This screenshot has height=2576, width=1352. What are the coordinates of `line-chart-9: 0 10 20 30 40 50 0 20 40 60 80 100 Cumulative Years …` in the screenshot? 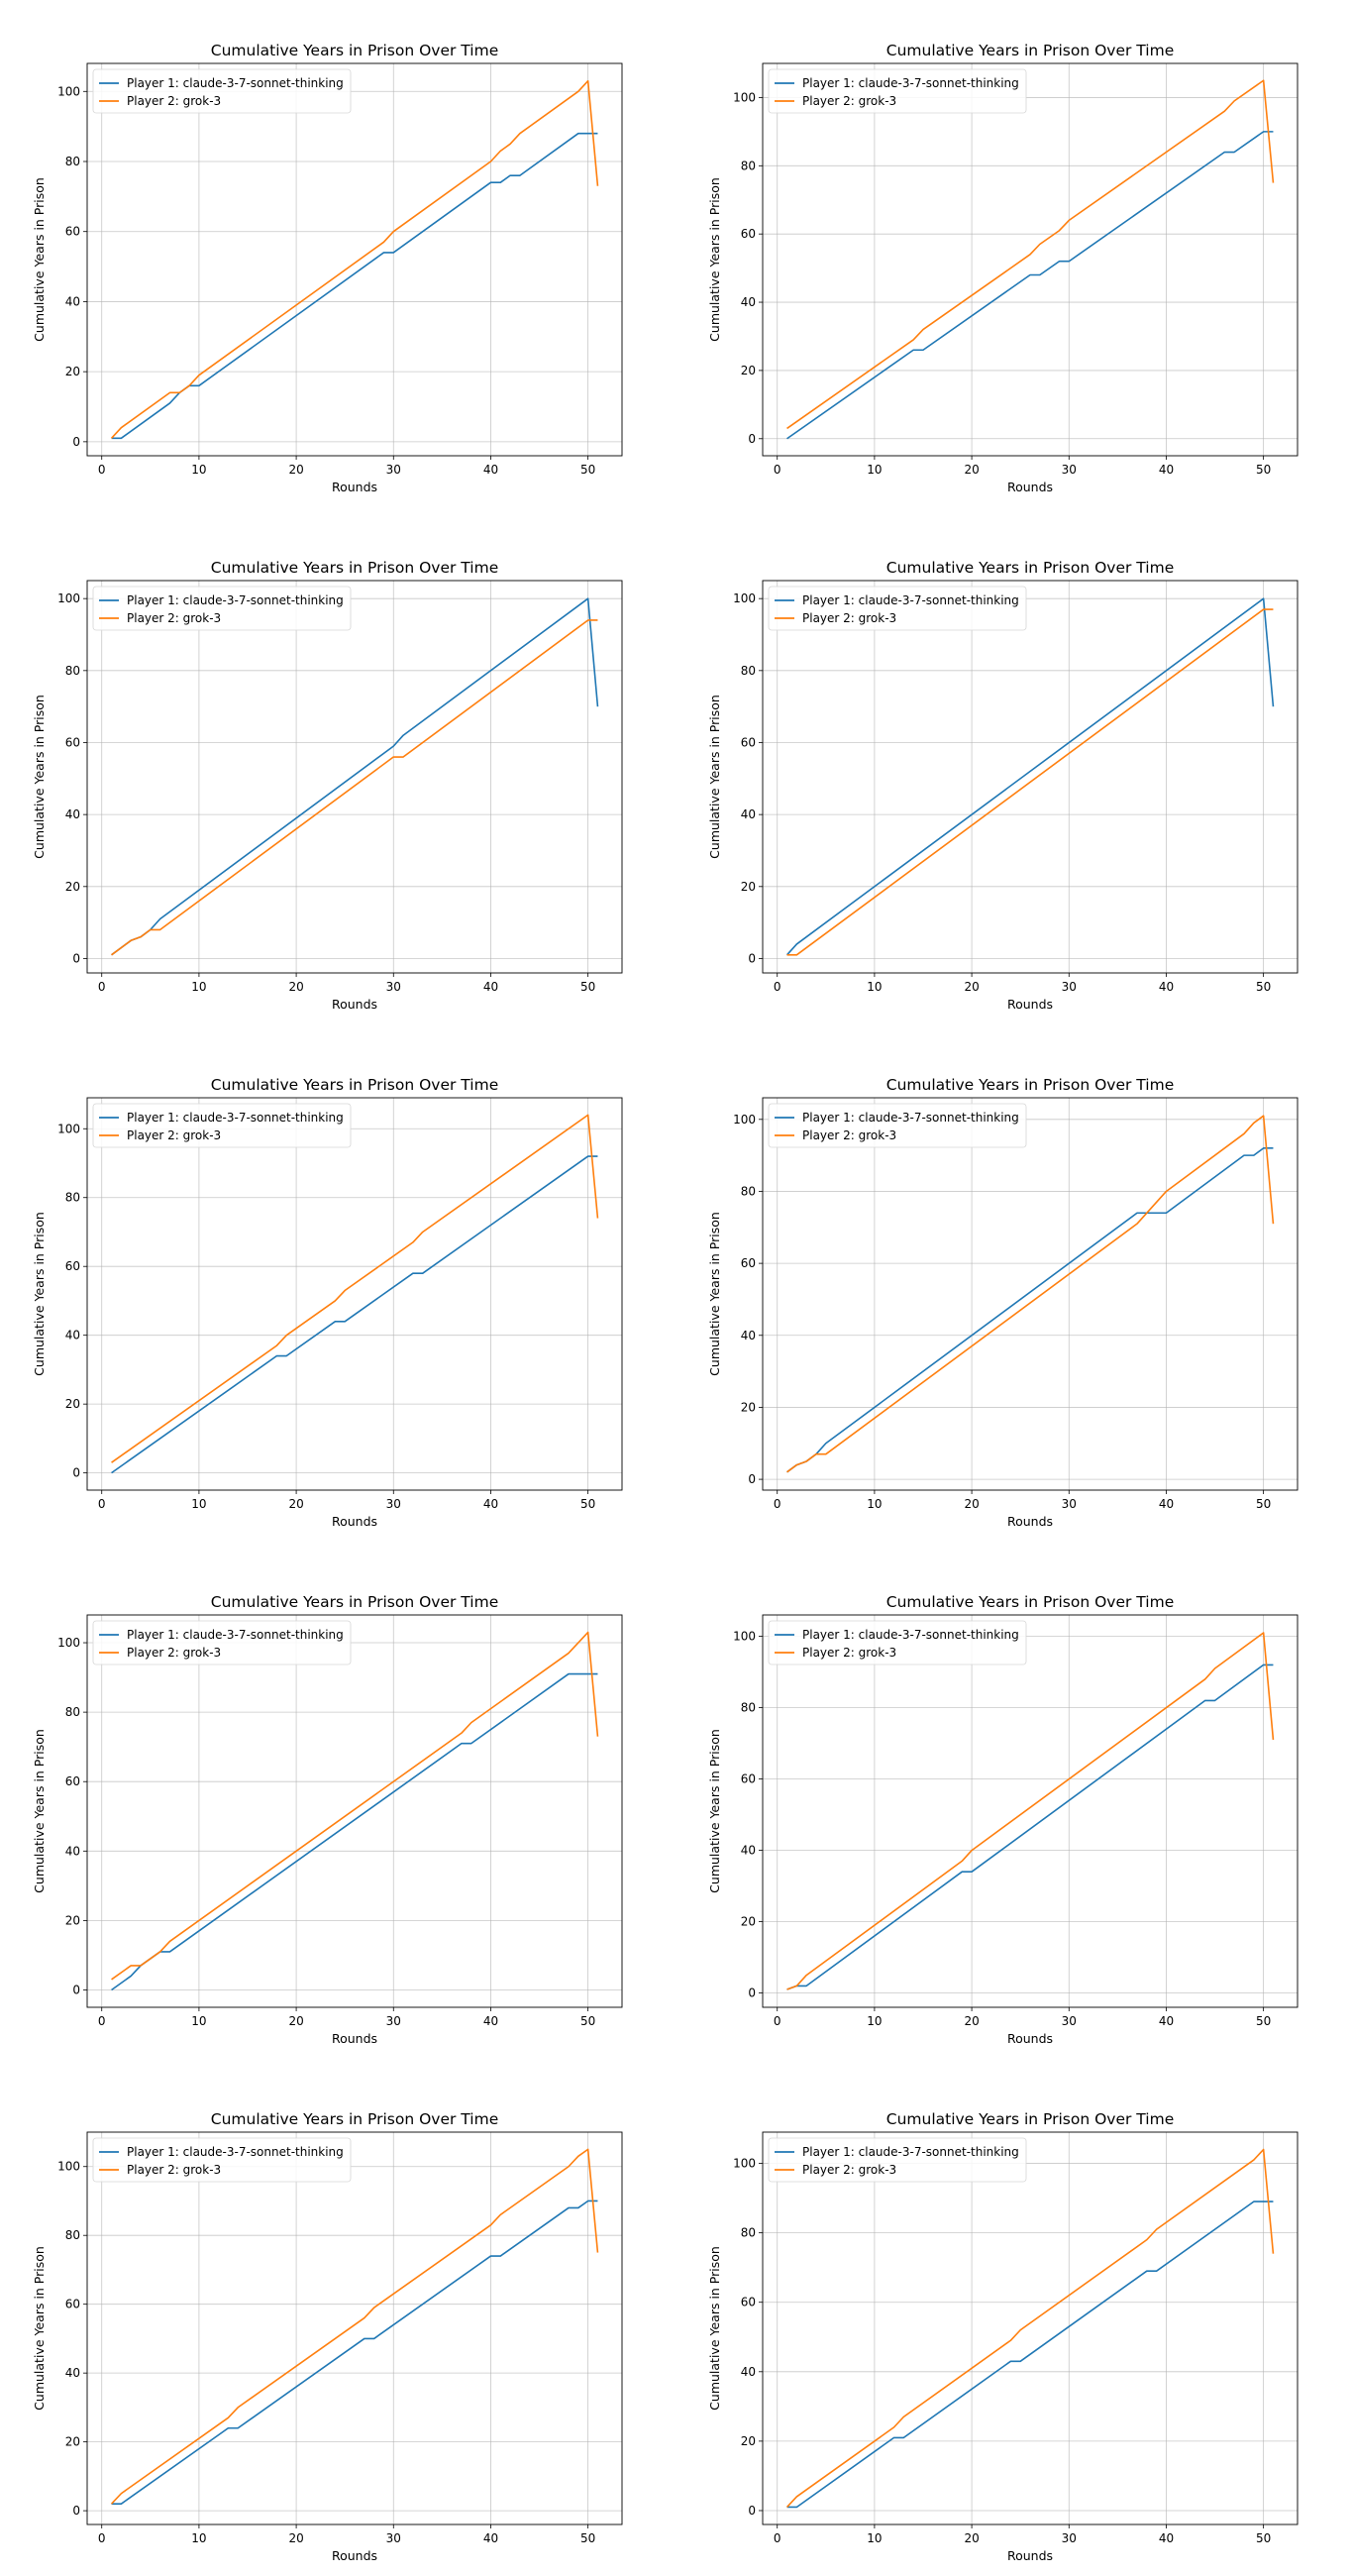 It's located at (327, 2336).